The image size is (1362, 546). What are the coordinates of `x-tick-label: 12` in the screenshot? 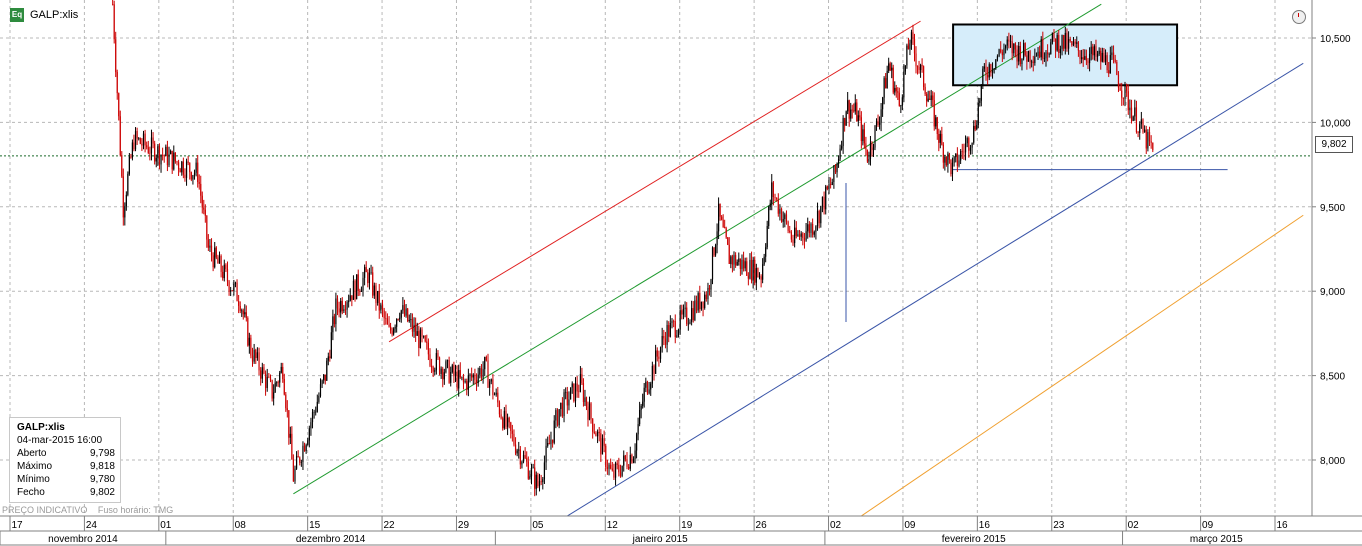 It's located at (613, 525).